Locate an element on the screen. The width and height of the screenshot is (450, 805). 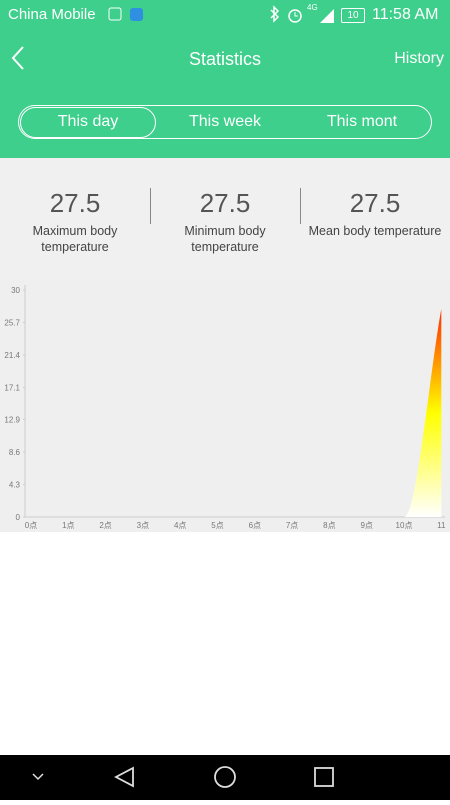
y-tick-label: 12.9 is located at coordinates (12, 419).